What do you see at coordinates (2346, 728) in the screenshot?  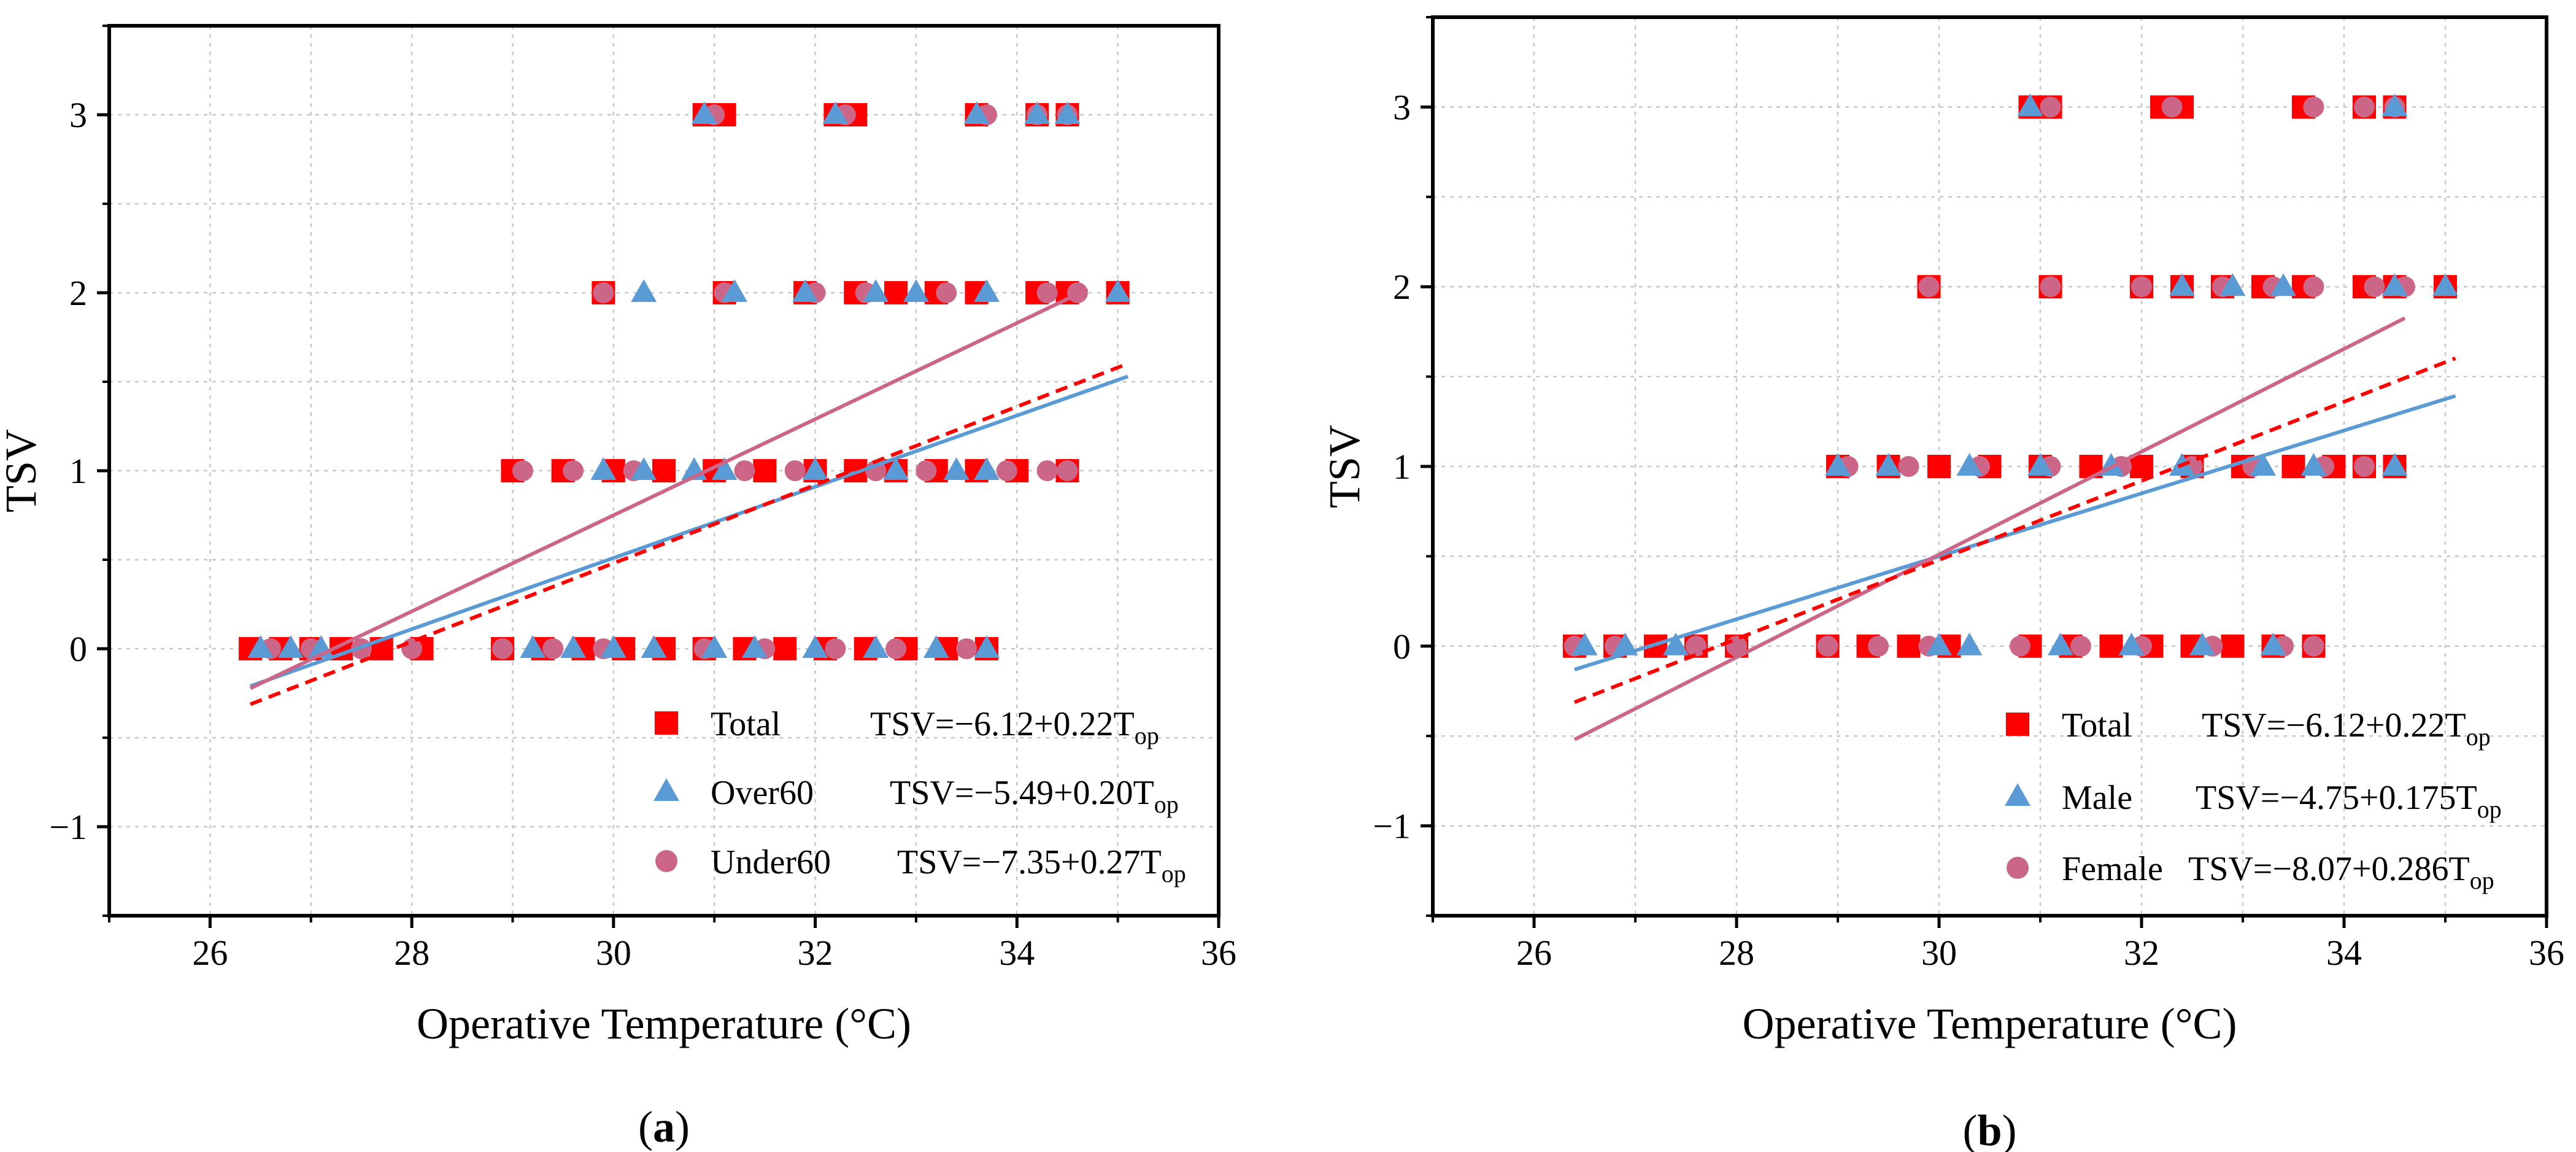 I see `legend-equation: TSV=−6.12+0.22Top` at bounding box center [2346, 728].